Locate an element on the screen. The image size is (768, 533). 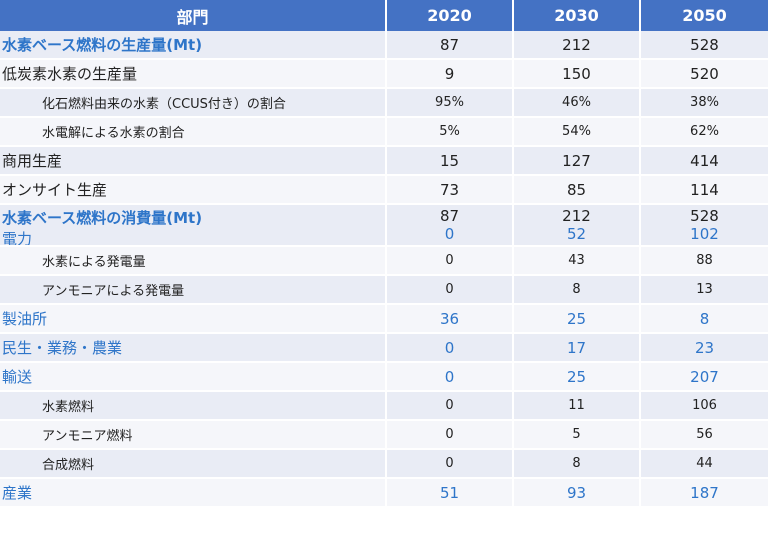
cell-2050: 8 is located at coordinates (704, 319).